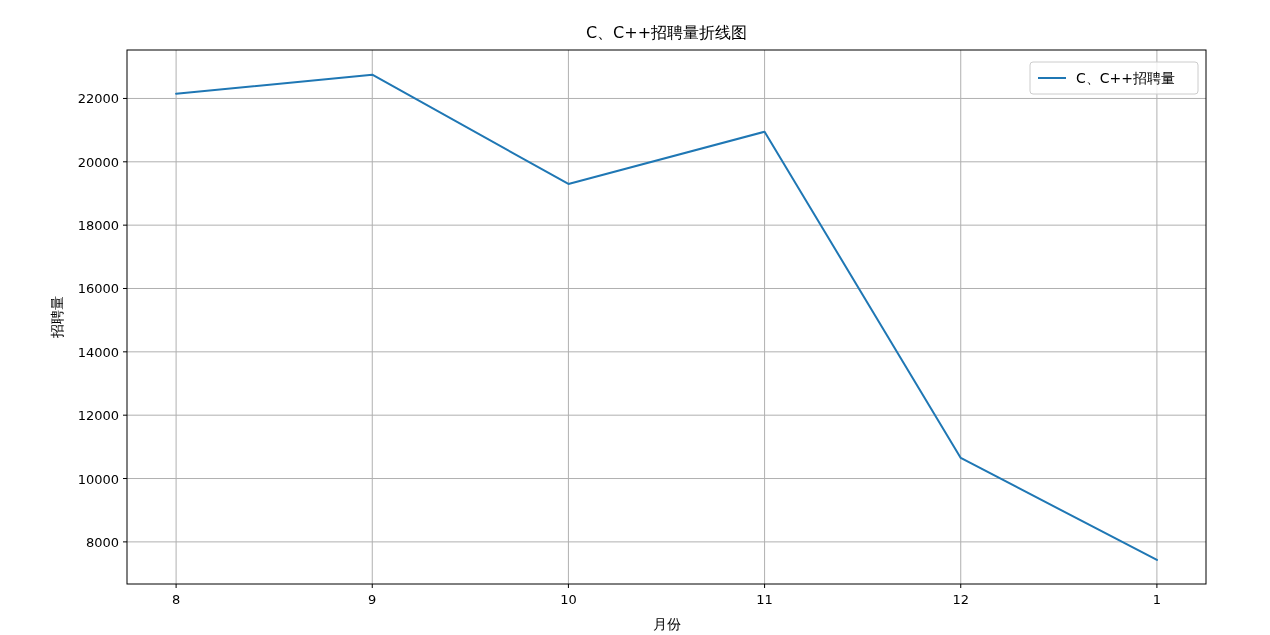 Image resolution: width=1270 pixels, height=635 pixels. What do you see at coordinates (764, 599) in the screenshot?
I see `x-tick-label: 11` at bounding box center [764, 599].